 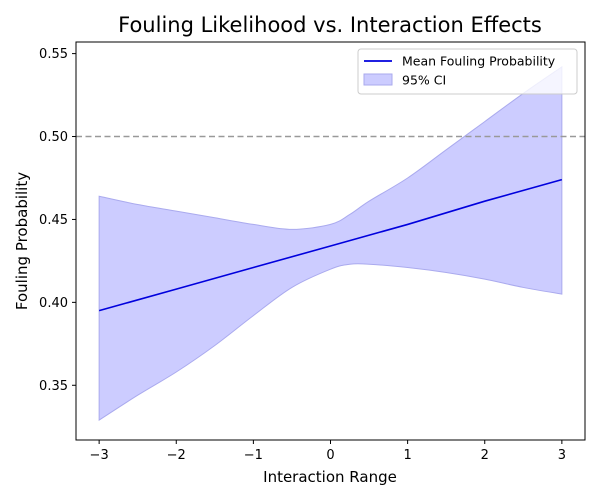 What do you see at coordinates (176, 455) in the screenshot?
I see `x-tick-label: −2` at bounding box center [176, 455].